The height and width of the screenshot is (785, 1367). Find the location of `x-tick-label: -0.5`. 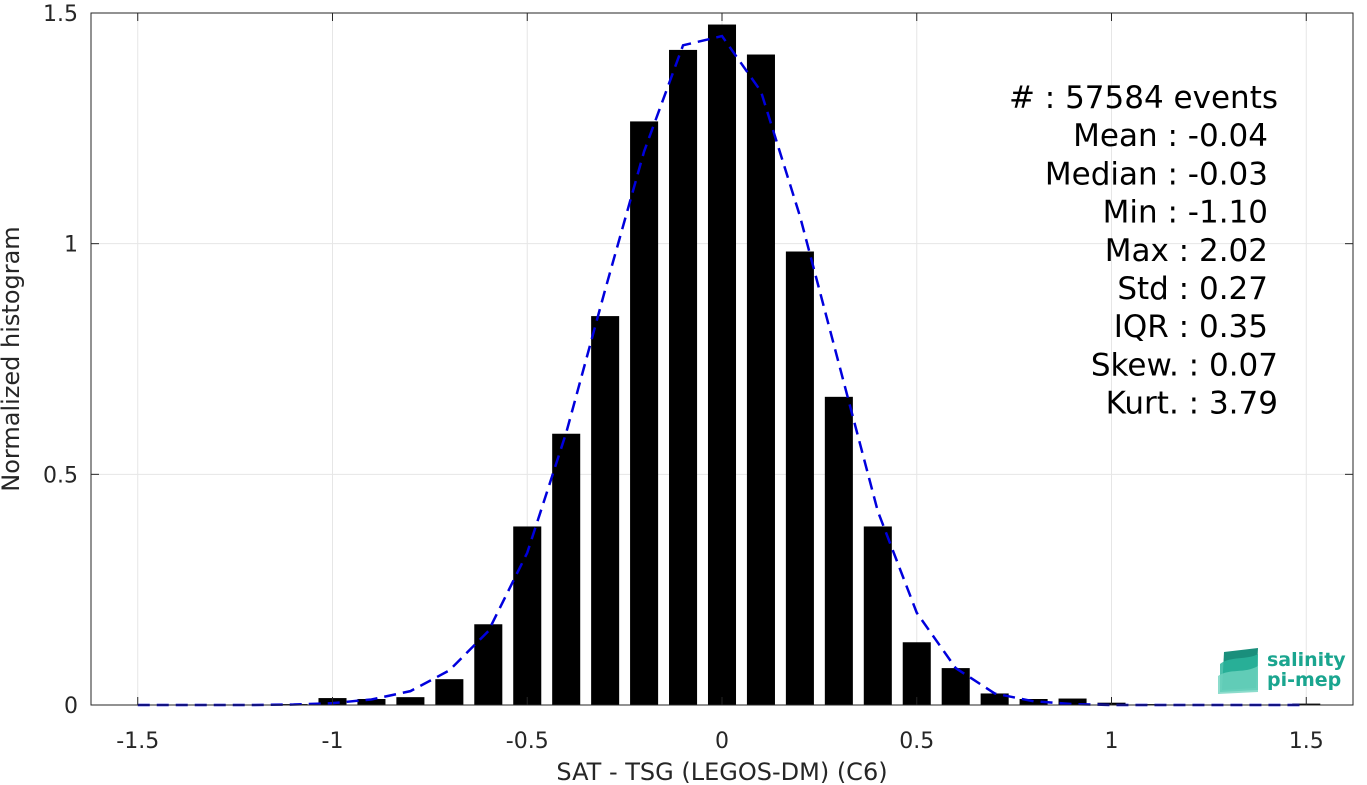

x-tick-label: -0.5 is located at coordinates (527, 741).